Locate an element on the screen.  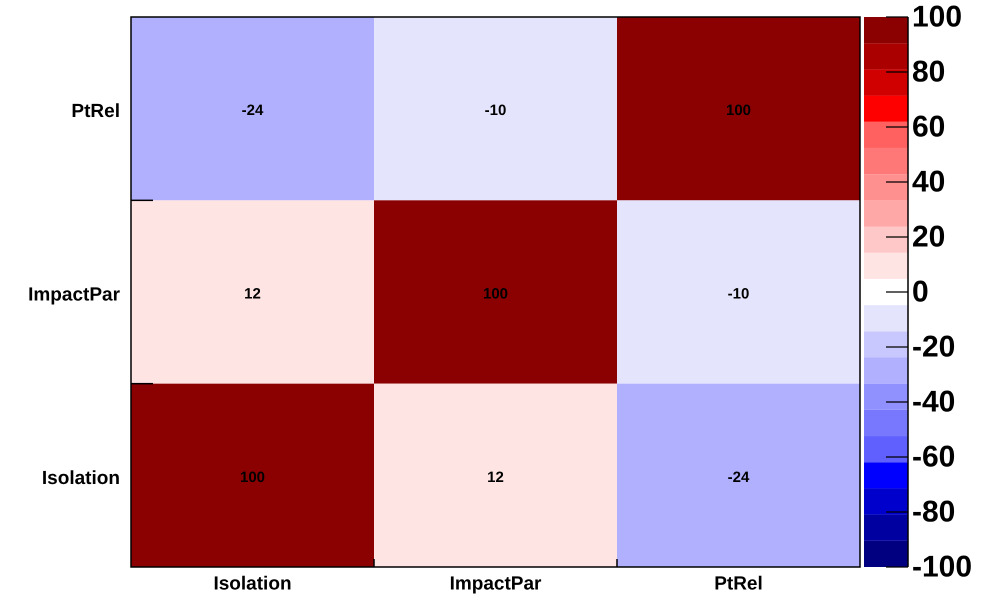
x-tick-label: ImpactPar is located at coordinates (496, 584).